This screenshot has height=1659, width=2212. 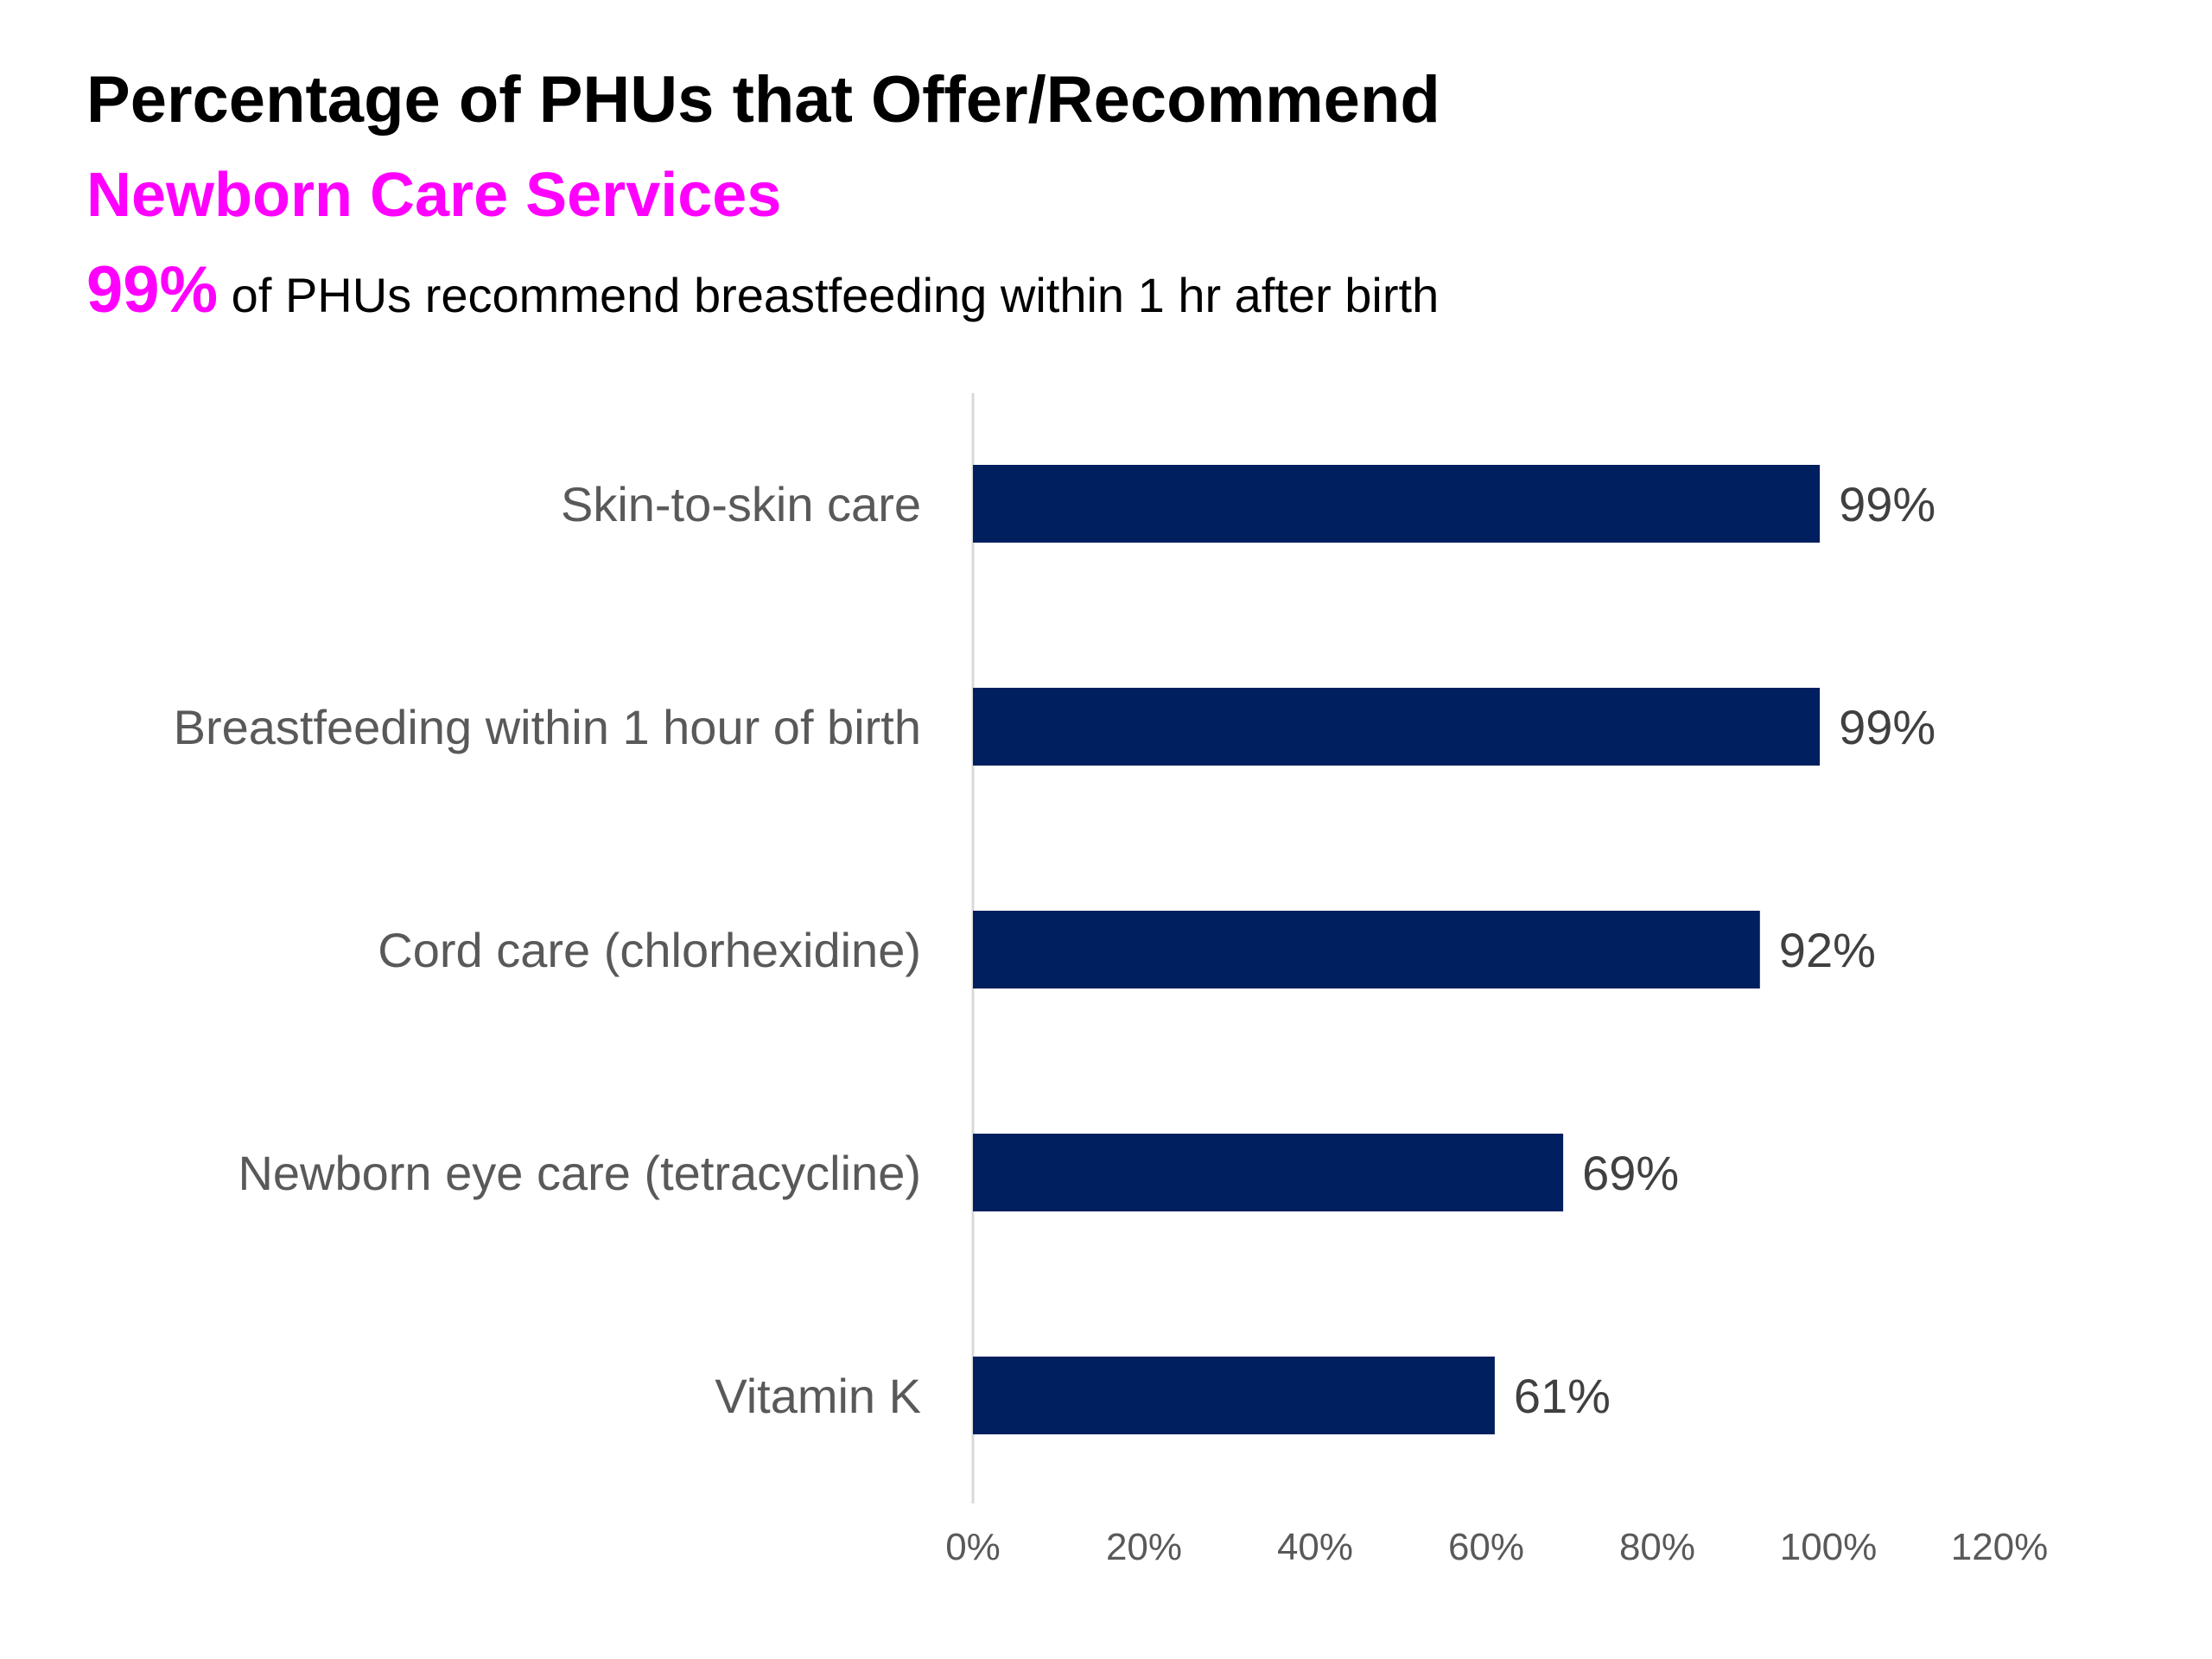 I want to click on x-tick-label: 120%, so click(x=2000, y=1547).